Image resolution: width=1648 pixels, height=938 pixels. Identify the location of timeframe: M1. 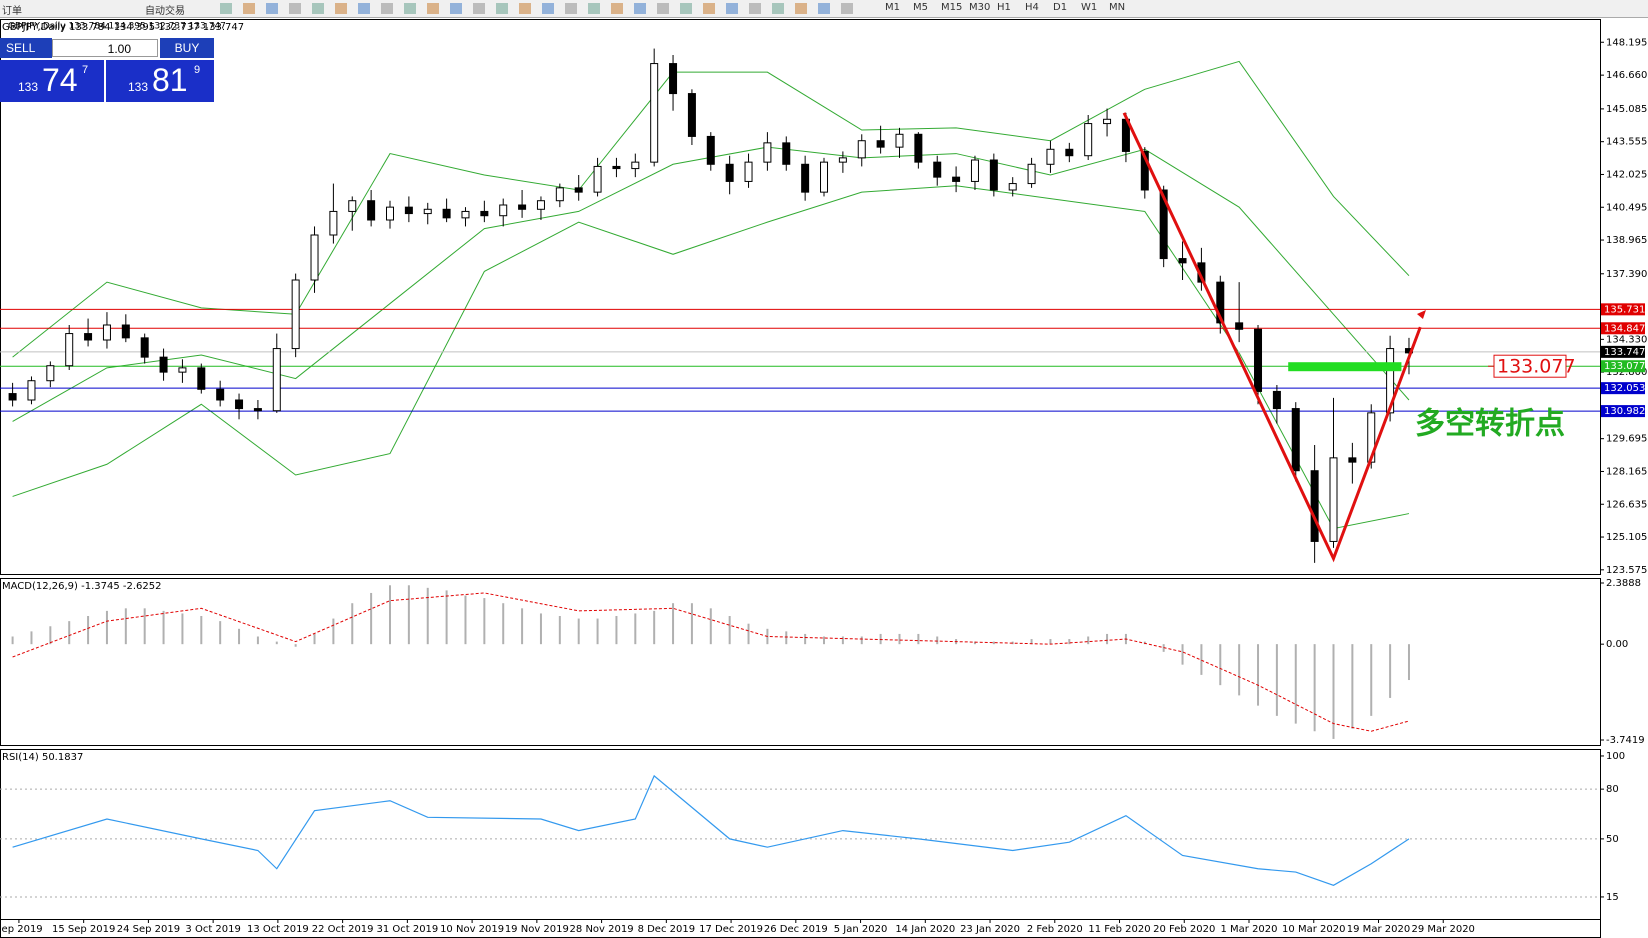
(892, 7).